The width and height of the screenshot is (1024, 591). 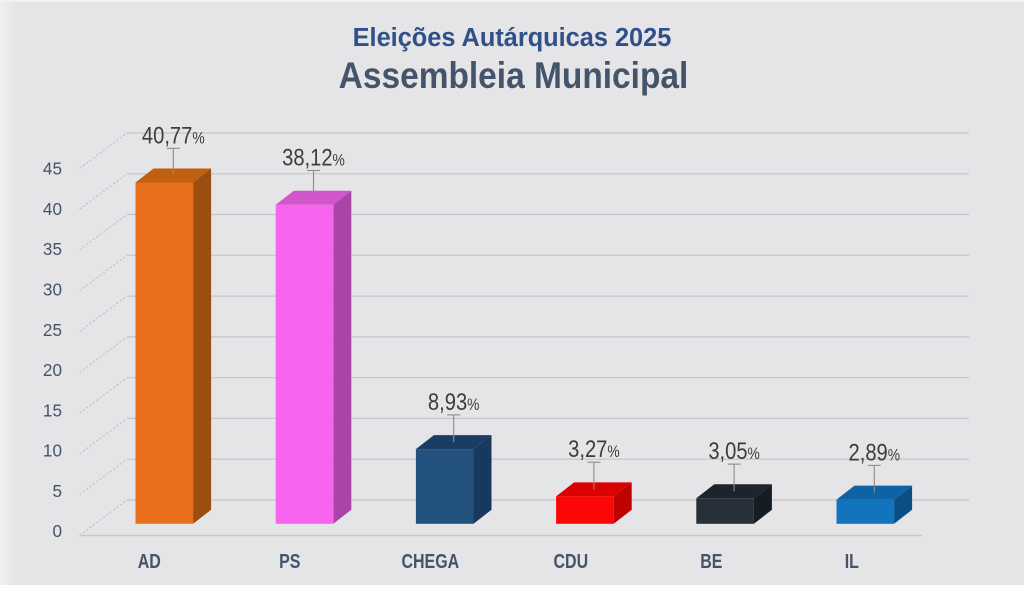 I want to click on svg-text: AD, so click(x=149, y=560).